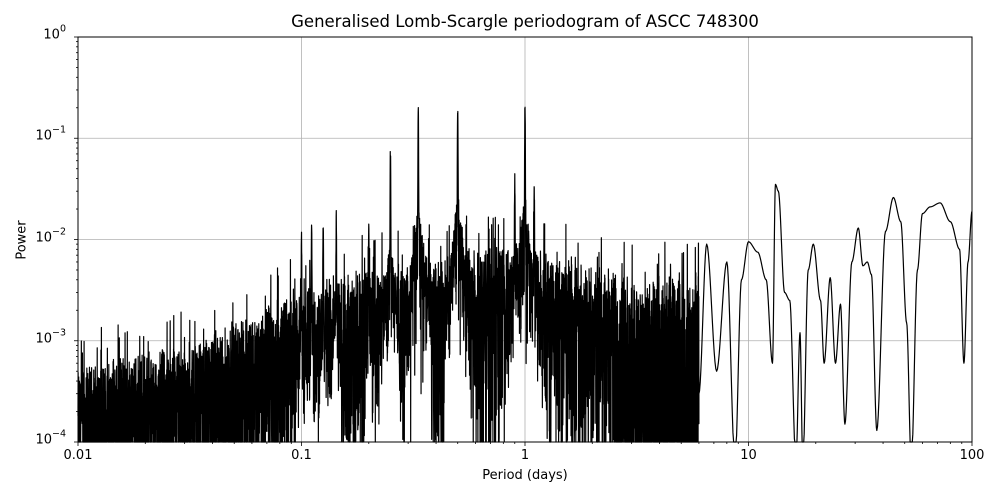 This screenshot has width=1000, height=500. Describe the element at coordinates (748, 455) in the screenshot. I see `x-tick-label: 10` at that location.